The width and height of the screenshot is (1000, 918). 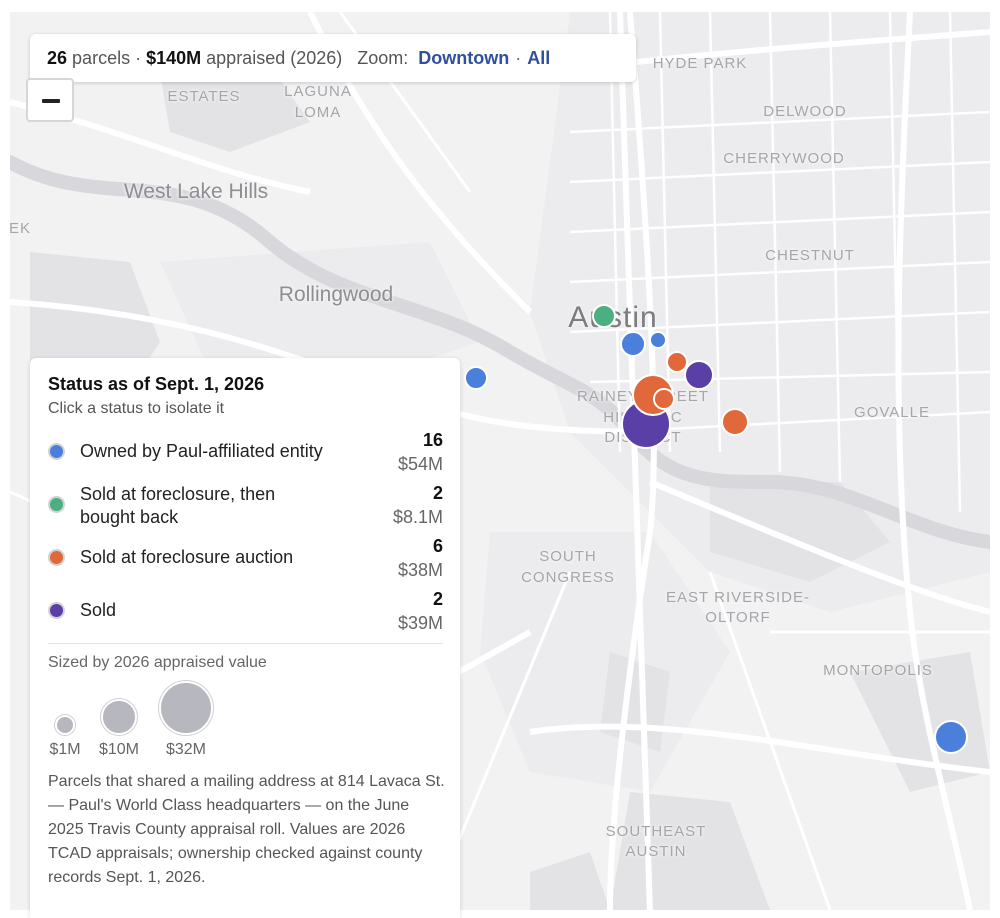 What do you see at coordinates (784, 158) in the screenshot?
I see `place-cherrywood: CHERRYWOOD` at bounding box center [784, 158].